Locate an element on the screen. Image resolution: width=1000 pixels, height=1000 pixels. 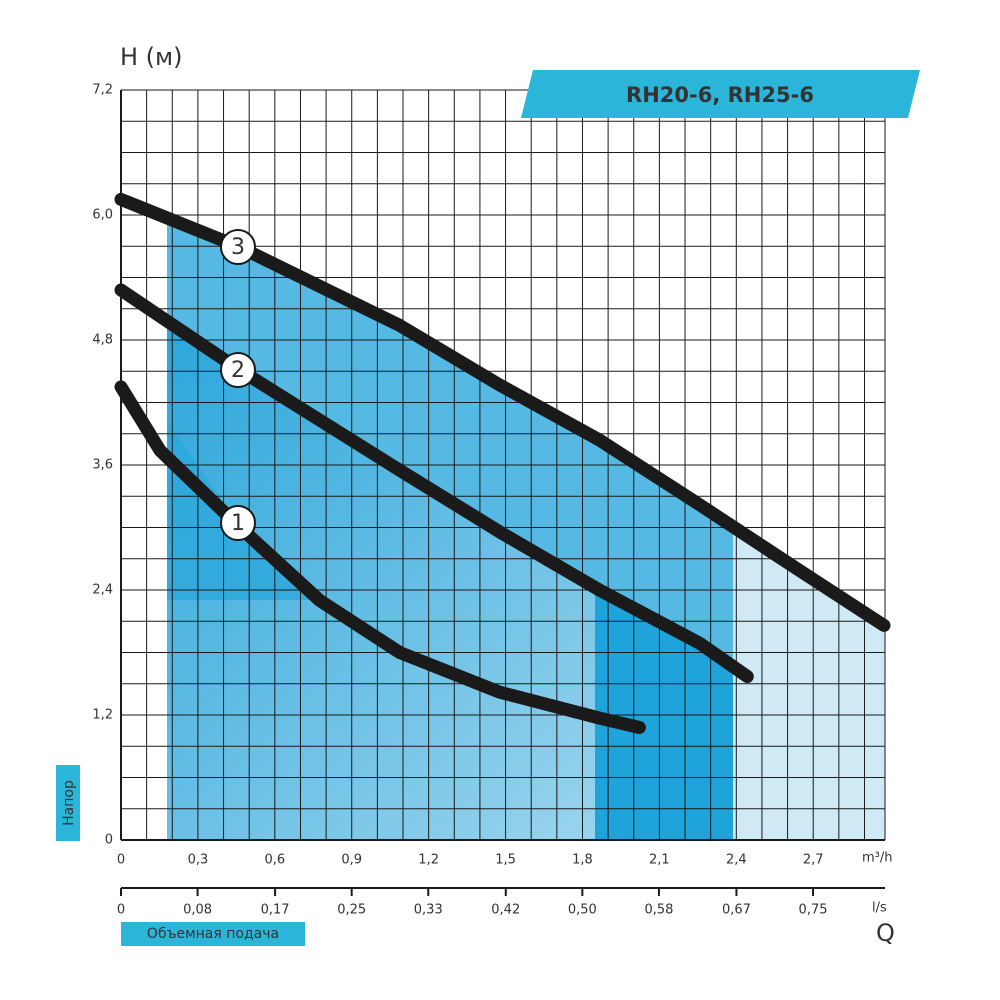
series-label: 1 is located at coordinates (238, 523).